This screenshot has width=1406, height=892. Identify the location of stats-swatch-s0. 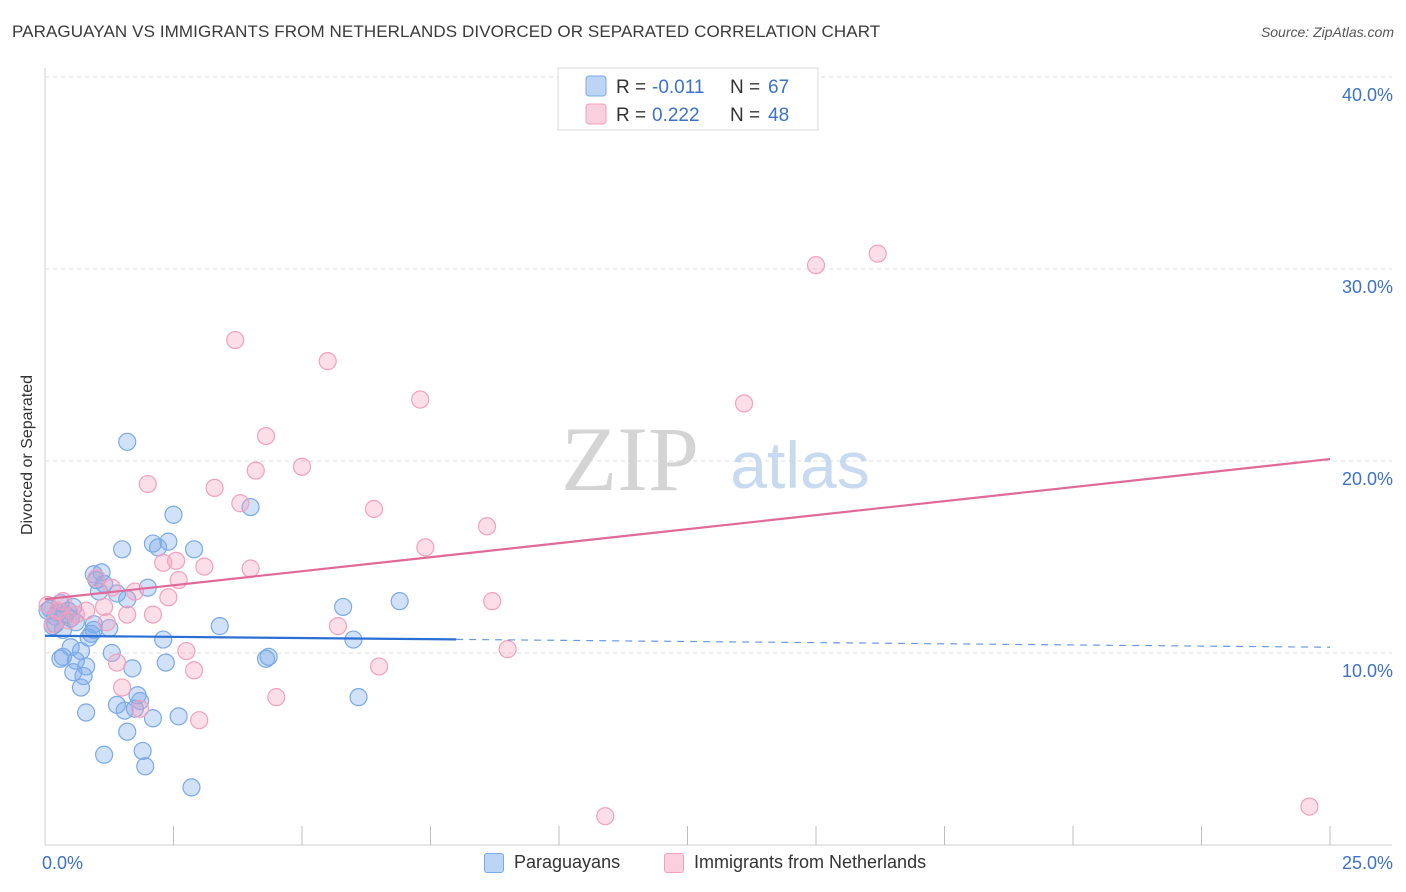
(596, 86).